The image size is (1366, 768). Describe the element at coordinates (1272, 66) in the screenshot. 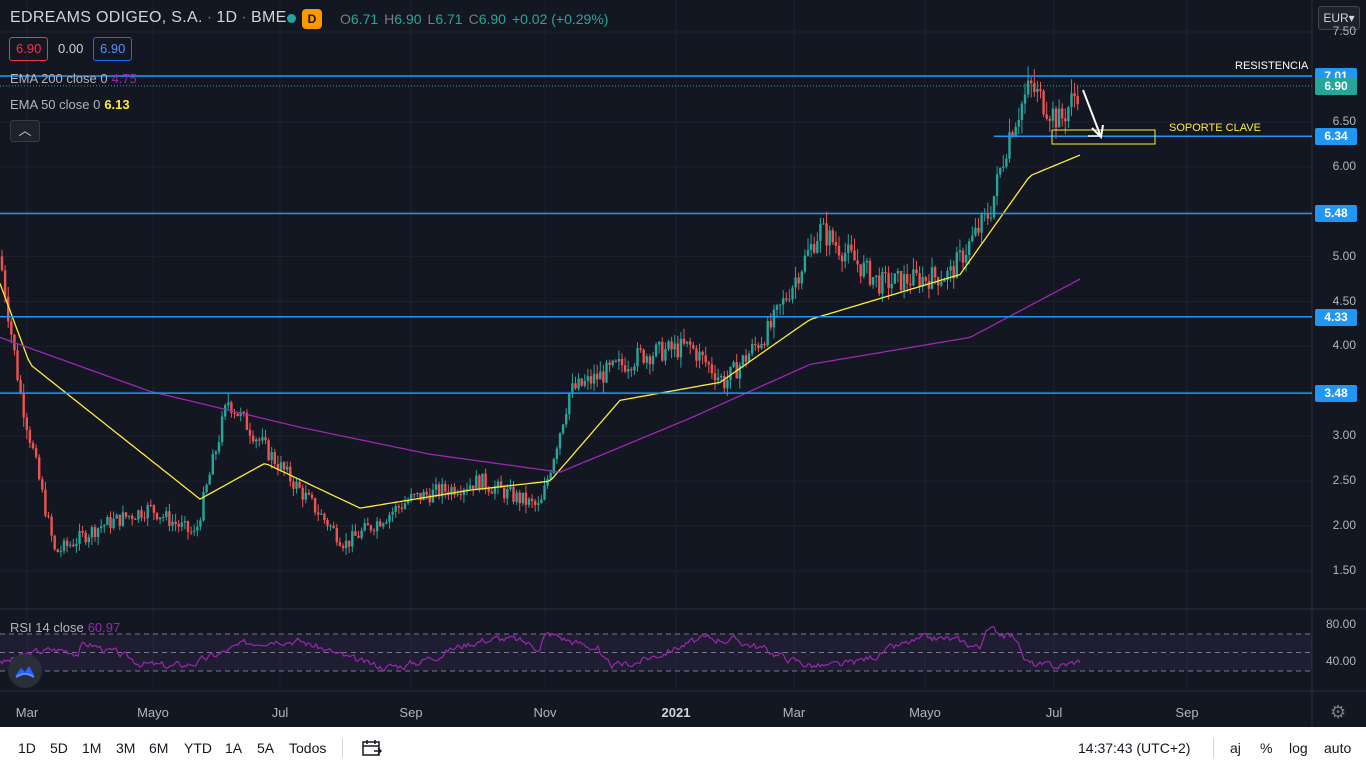

I see `resistance-annotation: RESISTENCIA` at that location.